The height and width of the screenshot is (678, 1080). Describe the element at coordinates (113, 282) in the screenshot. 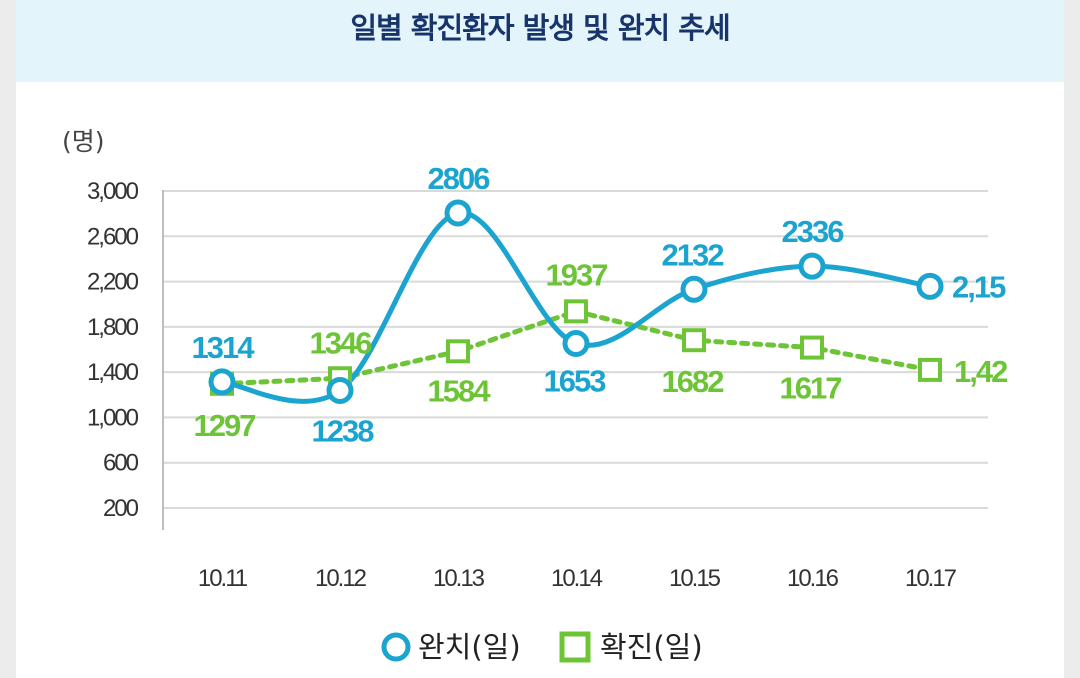

I see `y-tick-label: 2,200` at that location.